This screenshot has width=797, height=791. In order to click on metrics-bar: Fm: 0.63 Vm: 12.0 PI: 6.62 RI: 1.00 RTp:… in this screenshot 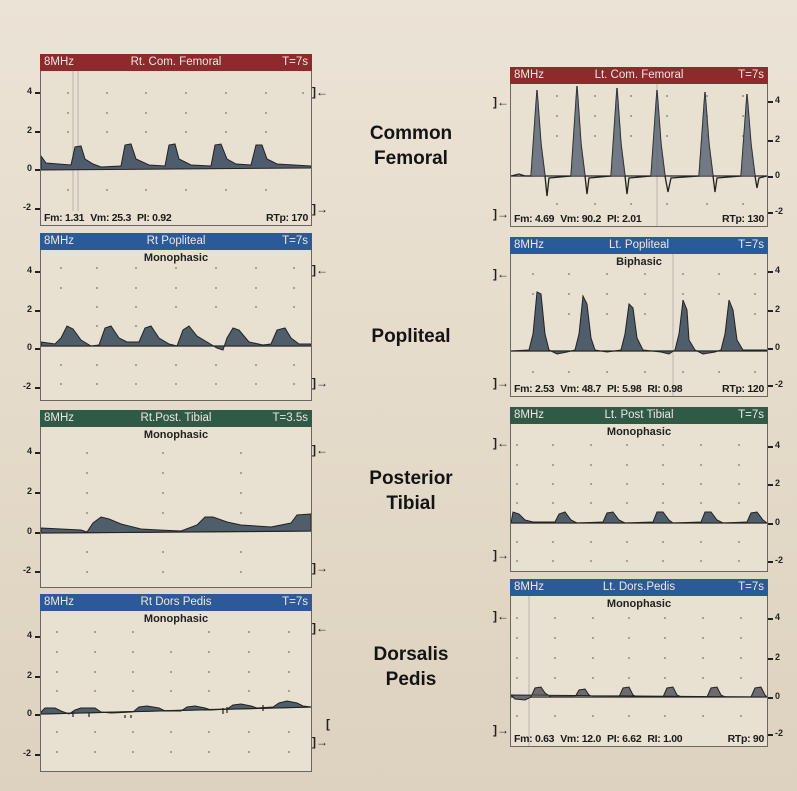, I will do `click(639, 739)`.